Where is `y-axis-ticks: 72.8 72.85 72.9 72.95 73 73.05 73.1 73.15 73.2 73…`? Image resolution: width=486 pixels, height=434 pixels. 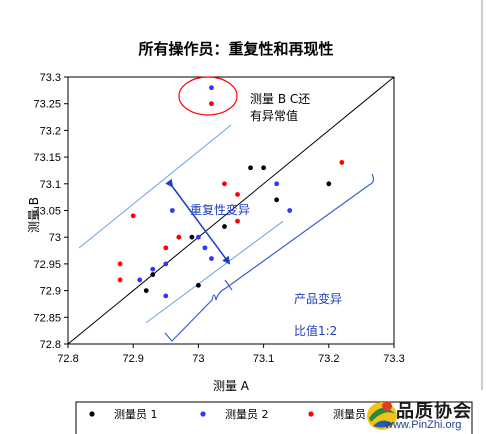 y-axis-ticks: 72.8 72.85 72.9 72.95 73 73.05 73.1 73.15 73.2 73… is located at coordinates (50, 211).